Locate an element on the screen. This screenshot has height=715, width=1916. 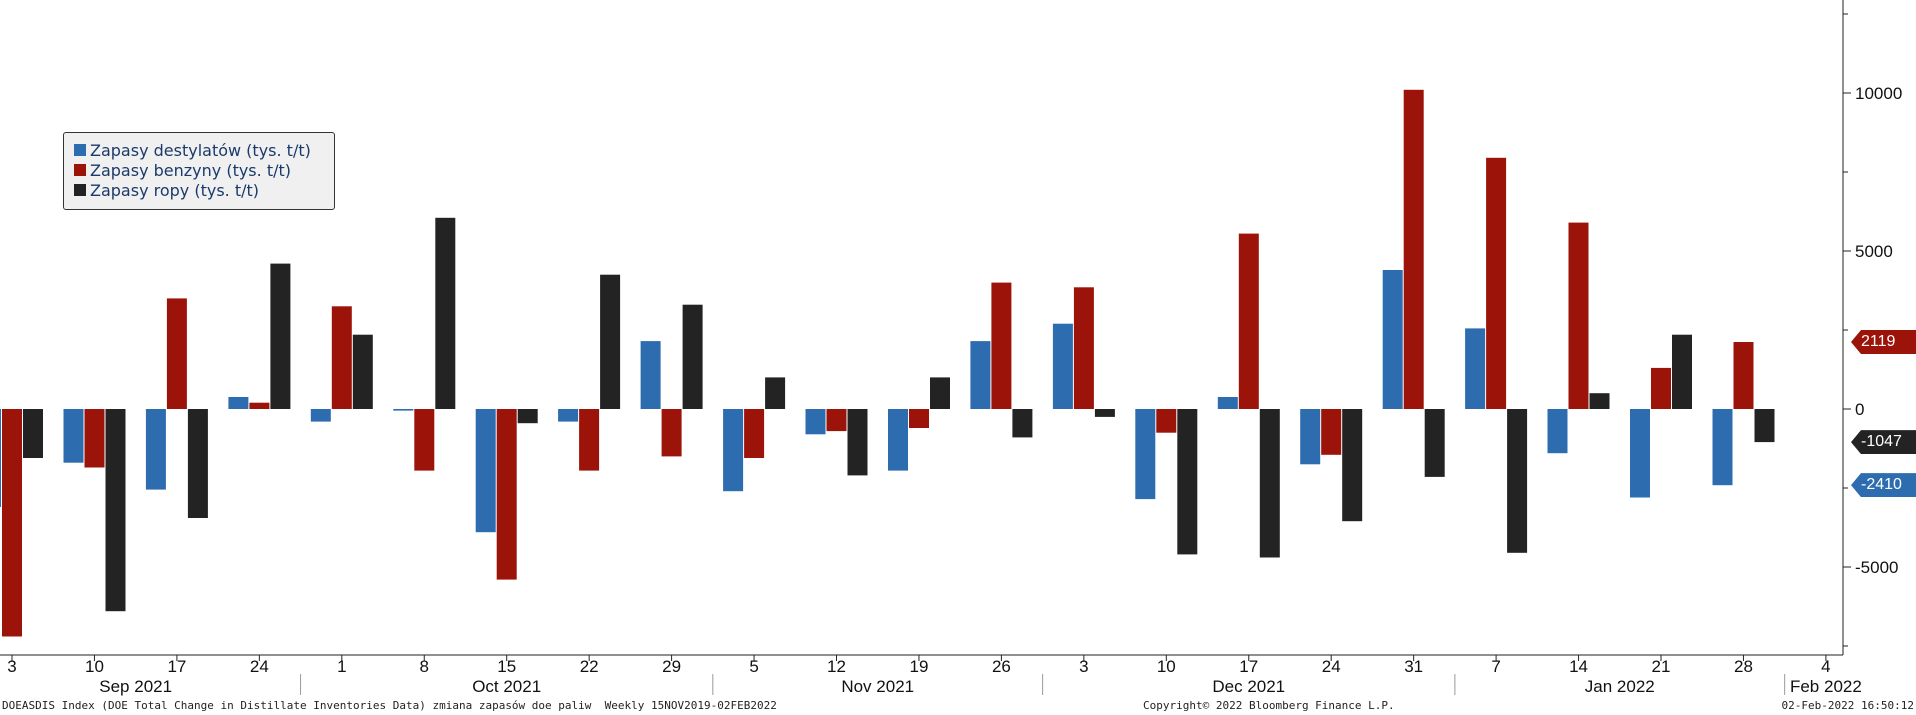
x-tick-label: 5 is located at coordinates (753, 666).